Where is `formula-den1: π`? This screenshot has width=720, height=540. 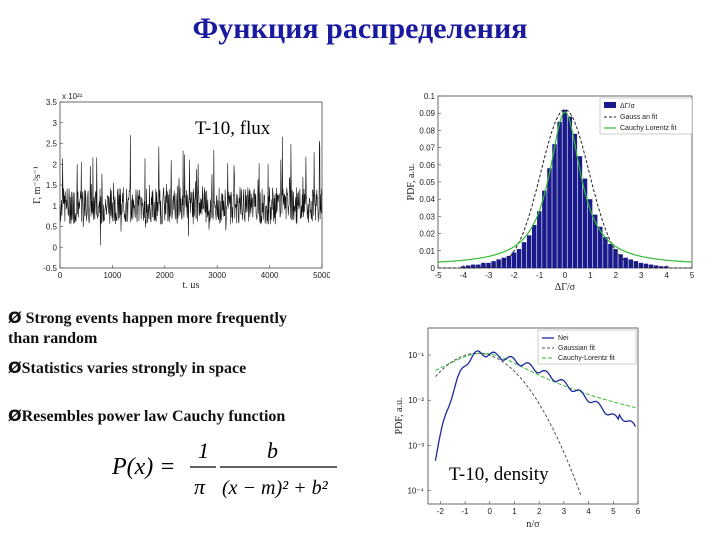
formula-den1: π is located at coordinates (200, 486).